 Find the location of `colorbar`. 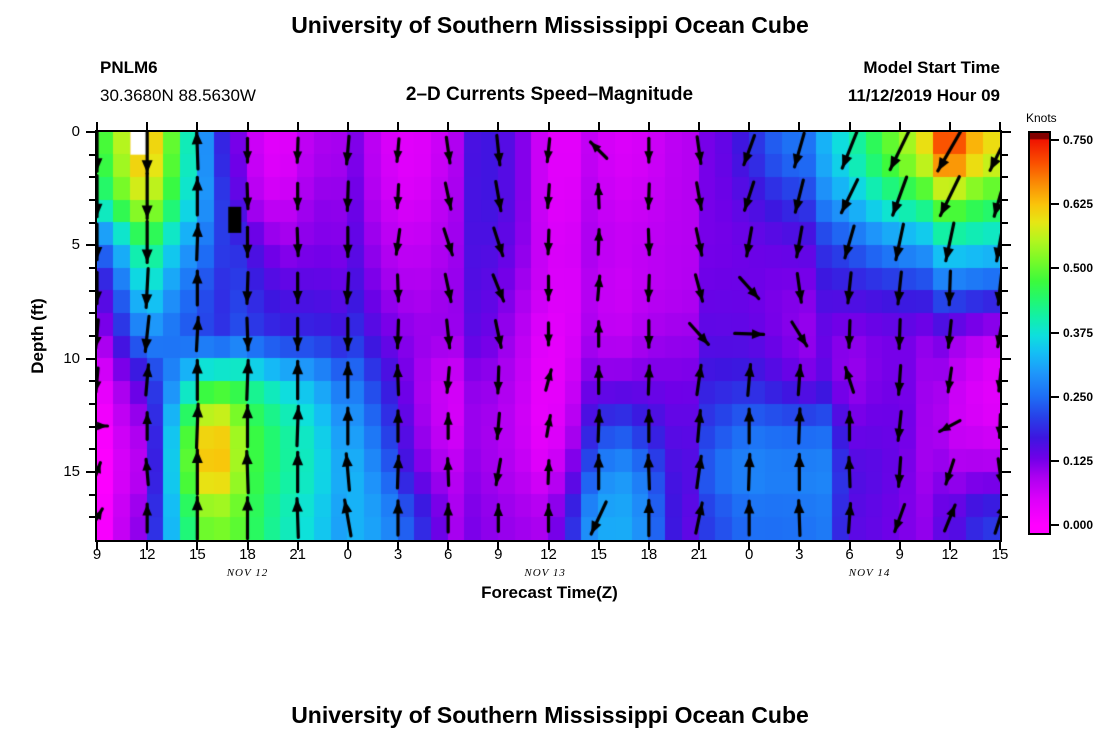

colorbar is located at coordinates (1039, 333).